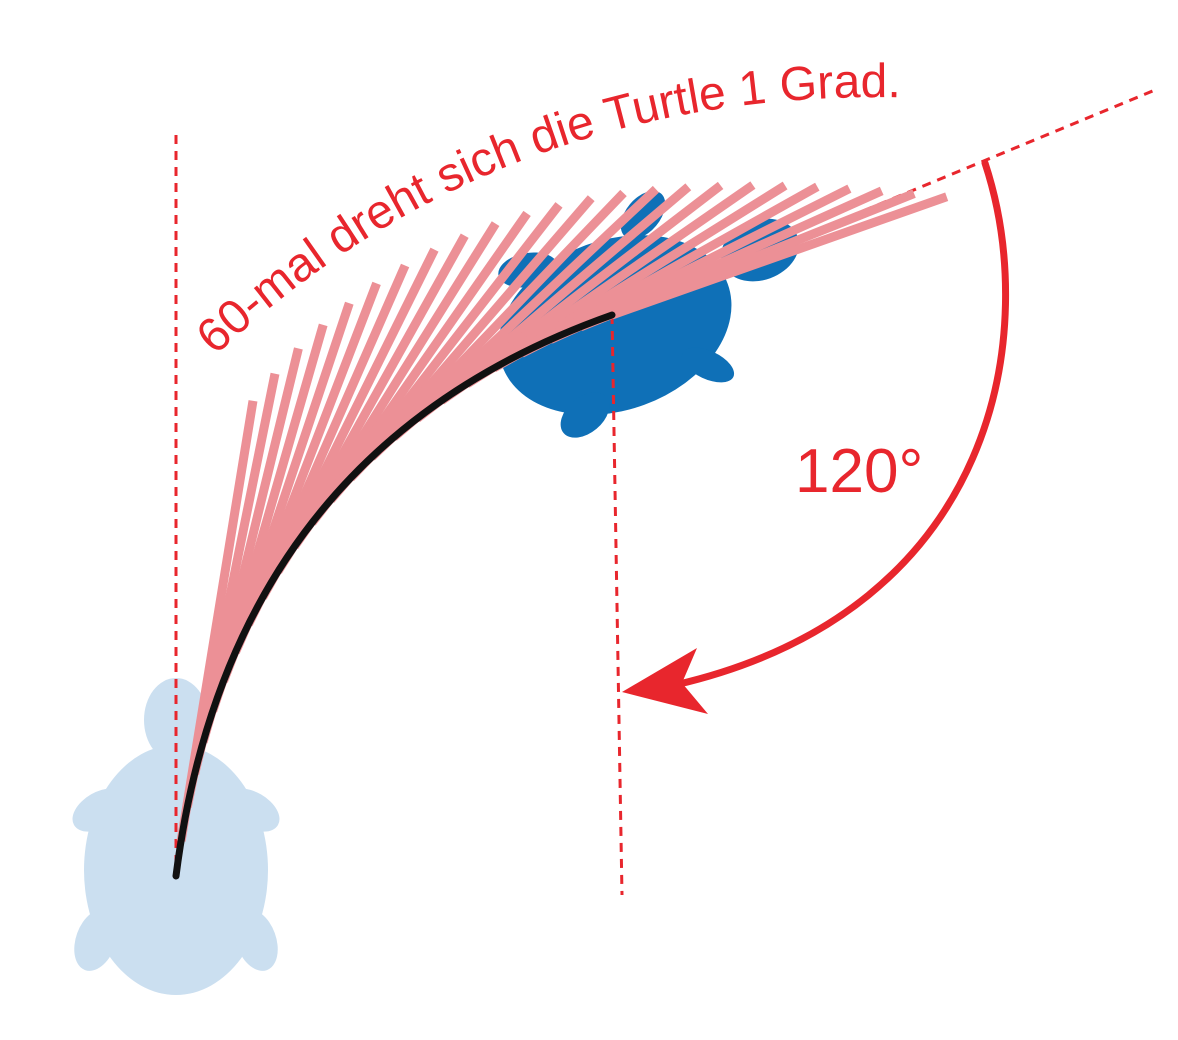  Describe the element at coordinates (176, 836) in the screenshot. I see `turtle-start-icon` at that location.